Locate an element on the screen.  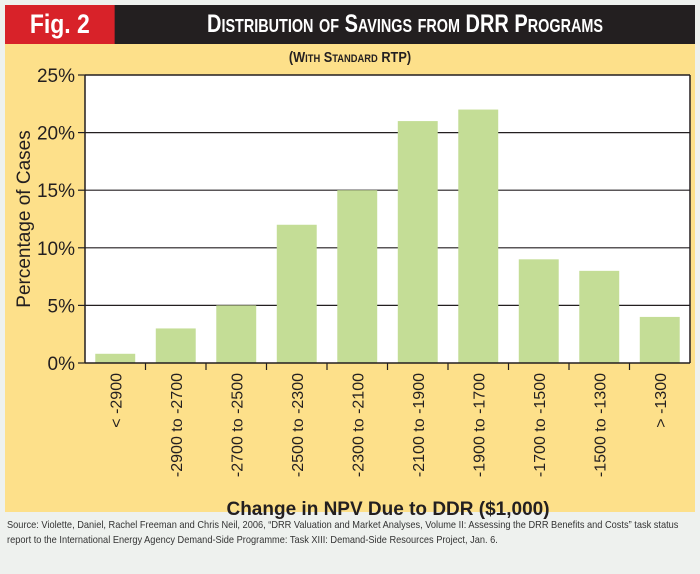
y-tick-label: 10% is located at coordinates (56, 249).